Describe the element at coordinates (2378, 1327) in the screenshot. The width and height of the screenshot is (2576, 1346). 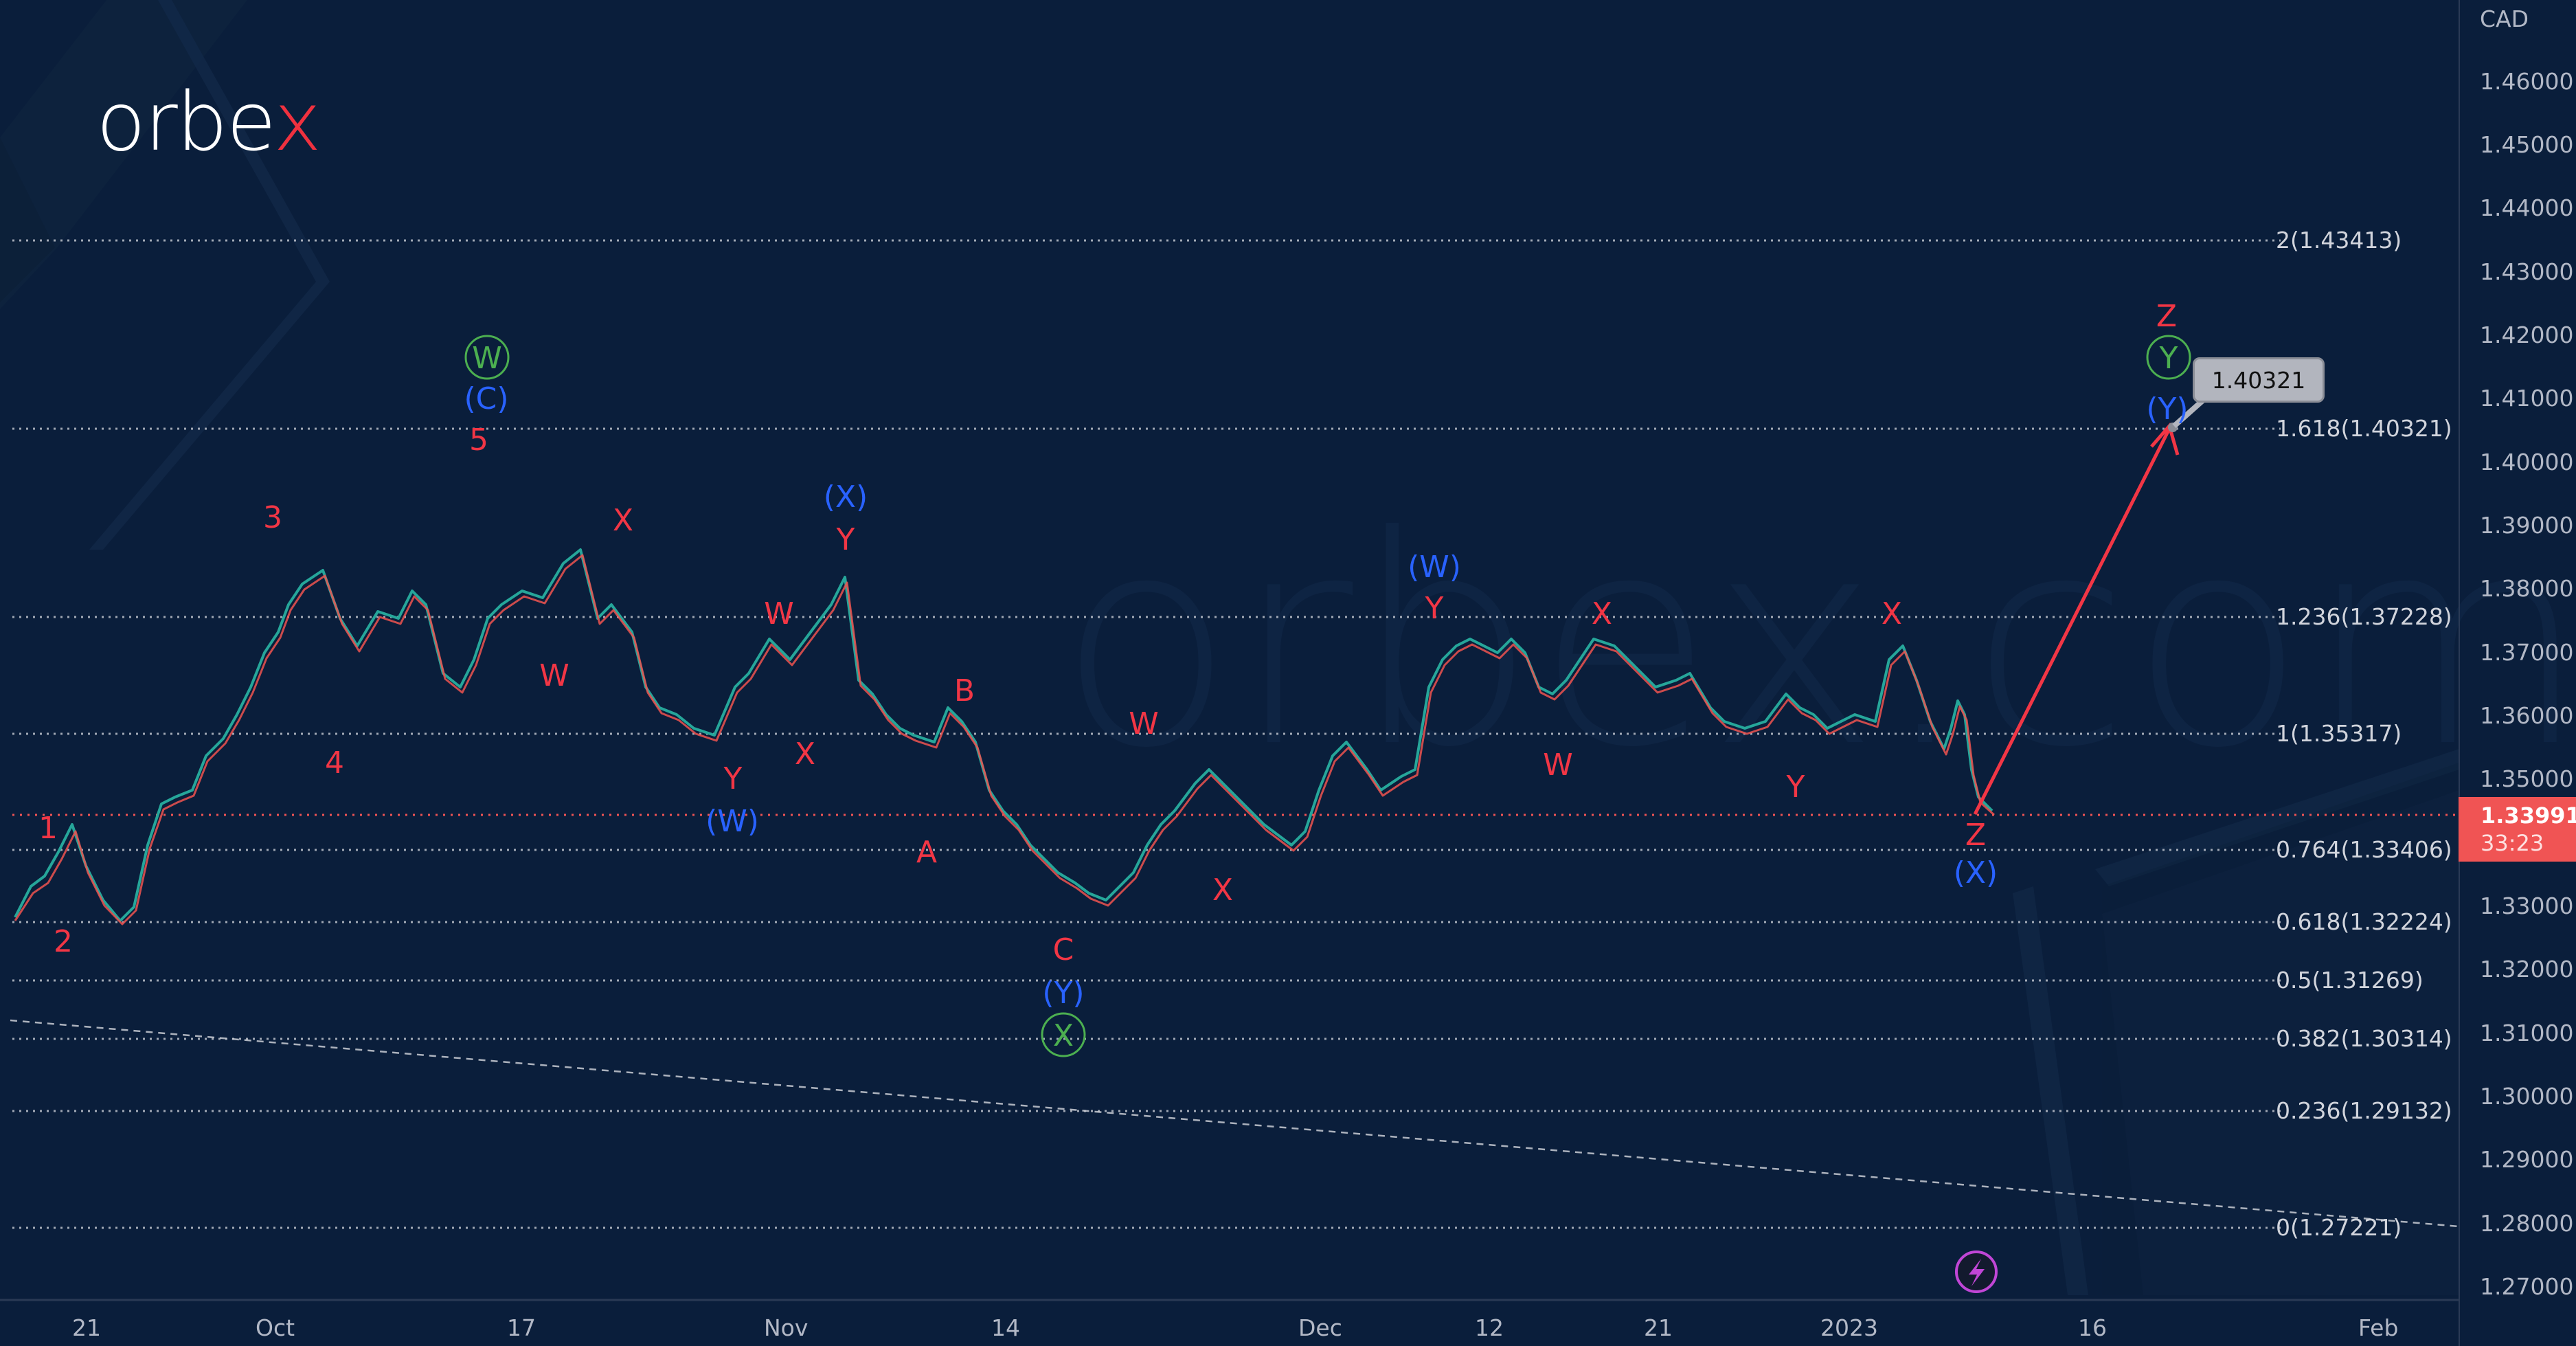
I see `svg-text: Feb` at that location.